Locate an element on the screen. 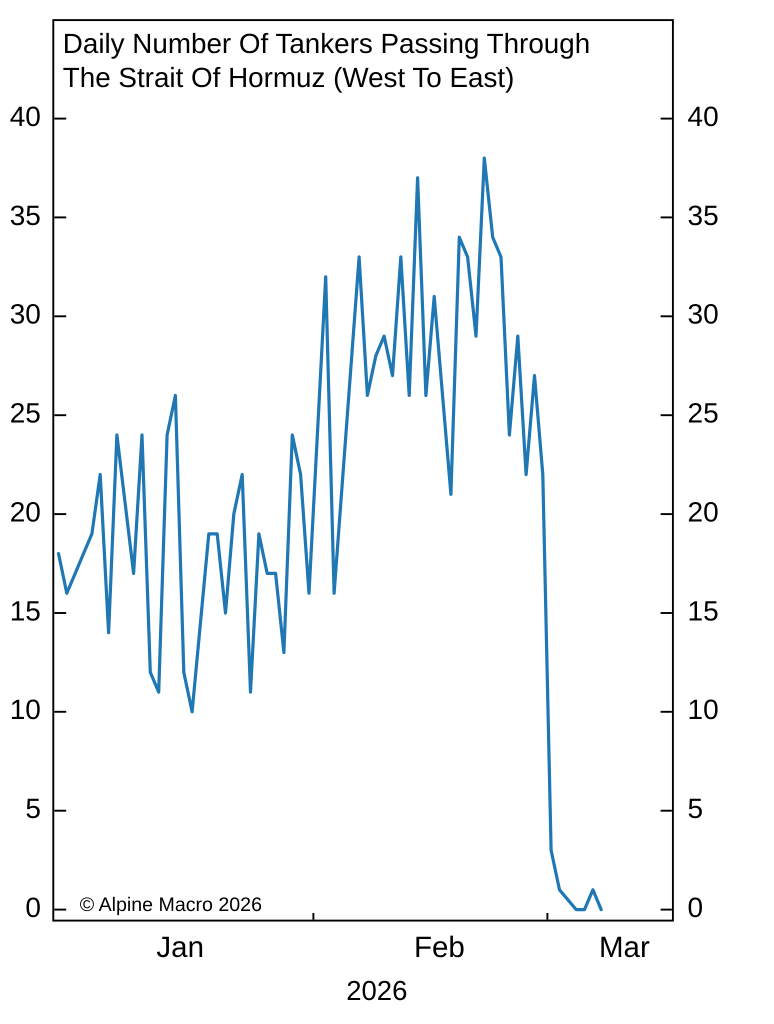  svg-text: © Alpine Macro 2026 is located at coordinates (171, 905).